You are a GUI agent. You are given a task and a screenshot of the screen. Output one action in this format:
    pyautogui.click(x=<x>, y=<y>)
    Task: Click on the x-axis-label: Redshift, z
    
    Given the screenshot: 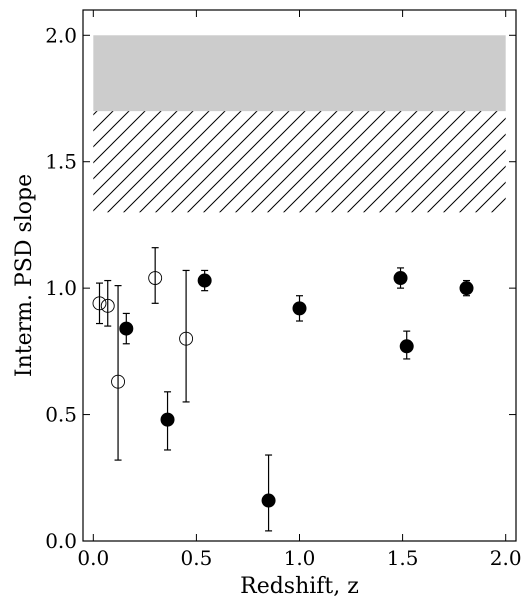 What is the action you would take?
    pyautogui.click(x=299, y=586)
    